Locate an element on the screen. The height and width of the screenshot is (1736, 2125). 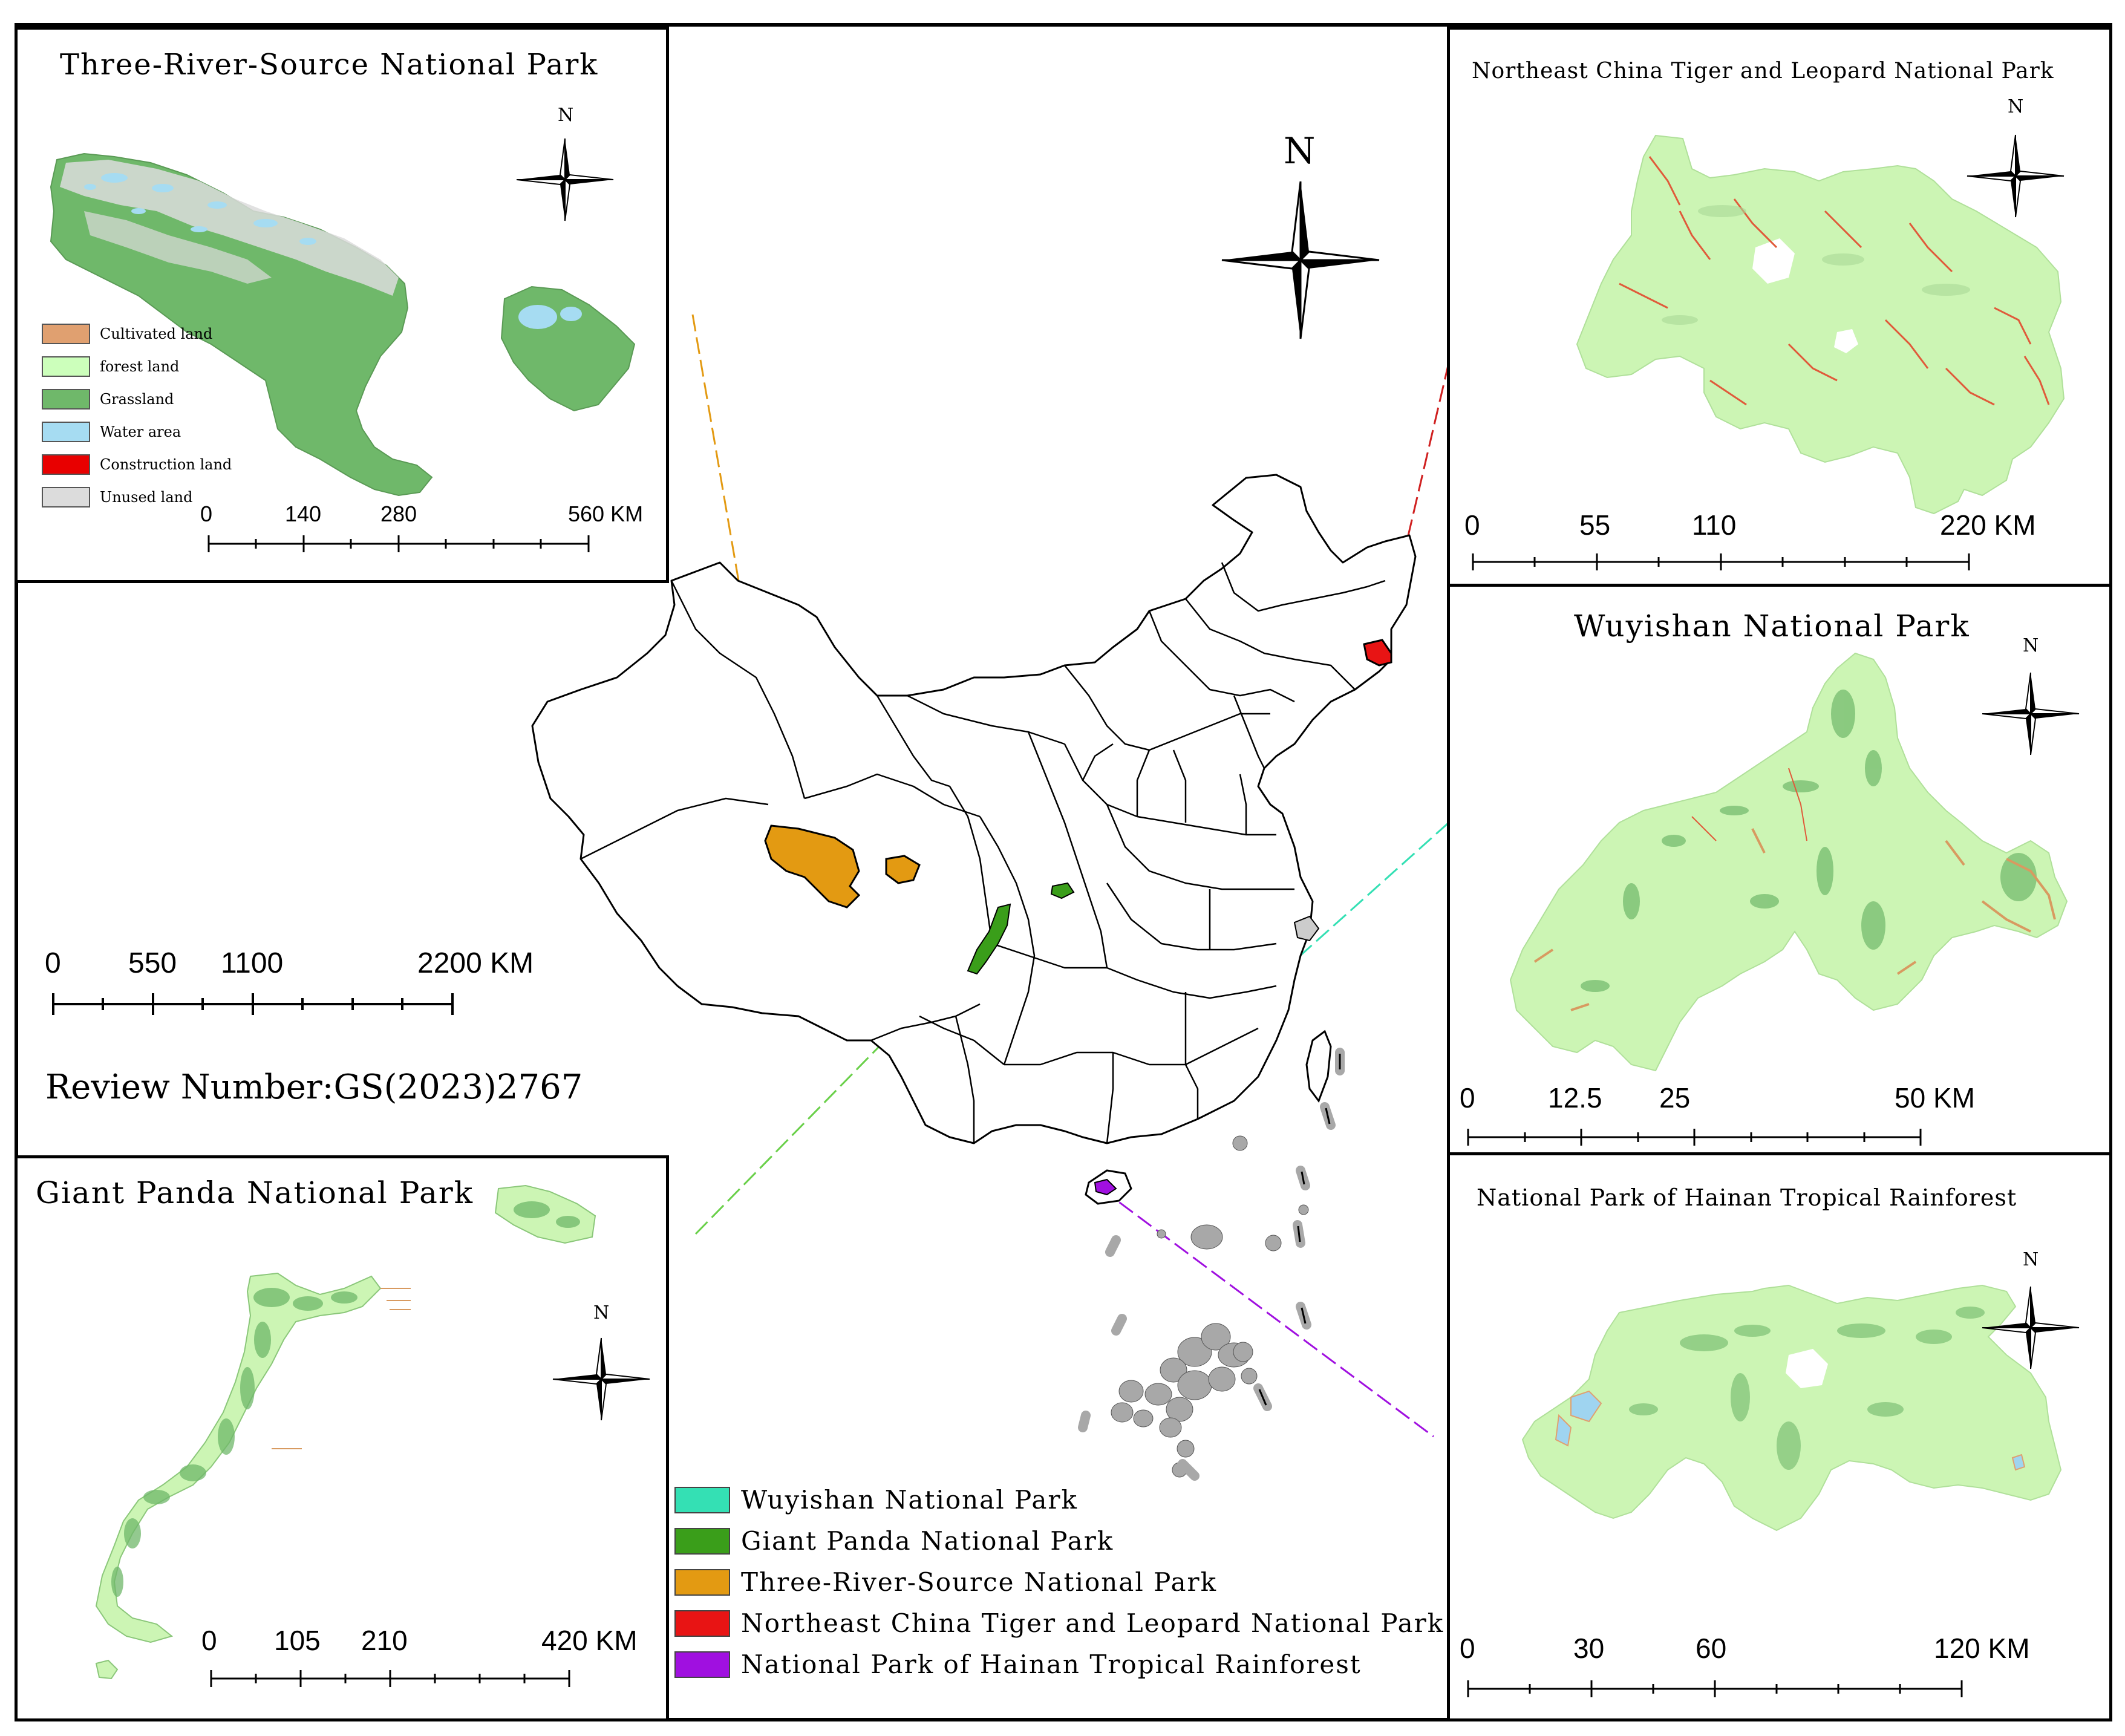
hainan-region is located at coordinates (1791, 1408).